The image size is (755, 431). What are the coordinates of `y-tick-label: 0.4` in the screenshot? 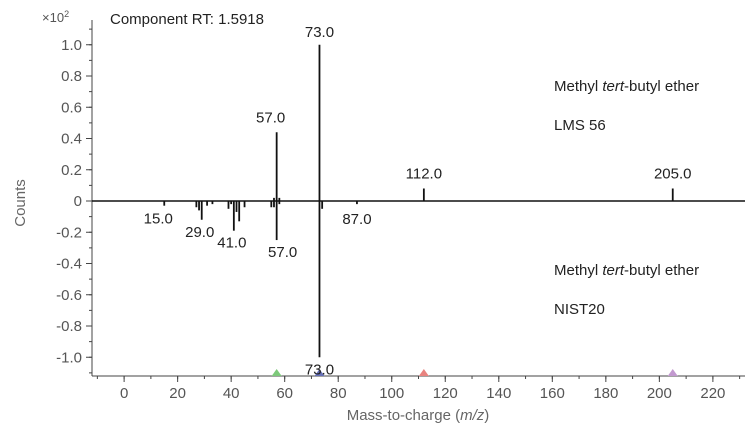 It's located at (71, 139).